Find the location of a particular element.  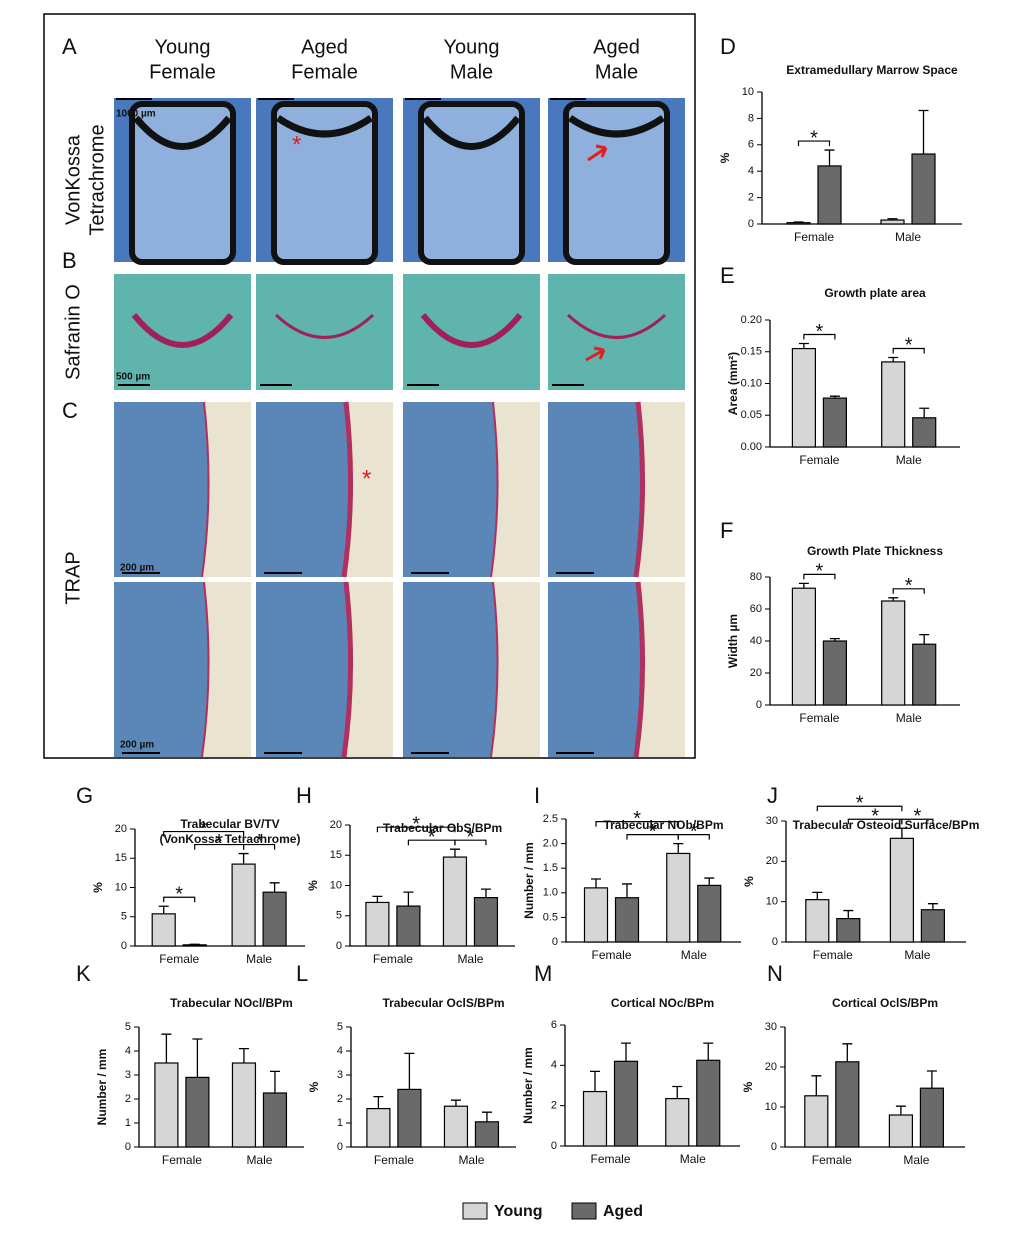

y-tick-label: 1 is located at coordinates (340, 1123).